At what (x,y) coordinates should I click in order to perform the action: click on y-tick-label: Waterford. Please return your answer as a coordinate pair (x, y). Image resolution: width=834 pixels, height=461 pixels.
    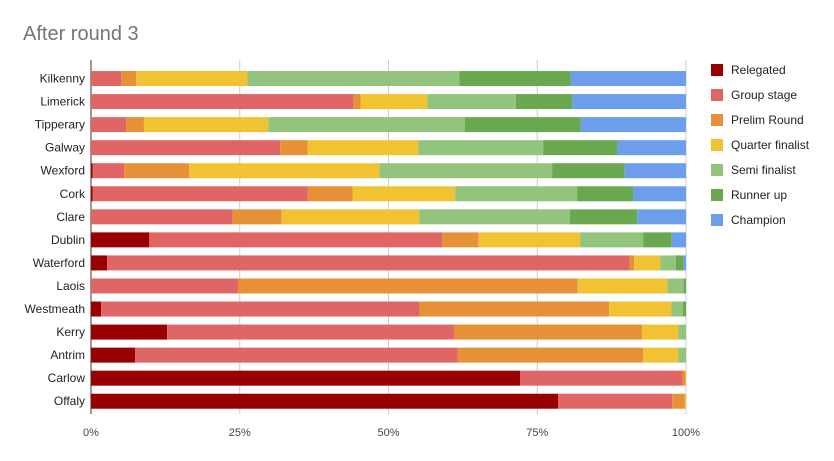
    Looking at the image, I should click on (59, 263).